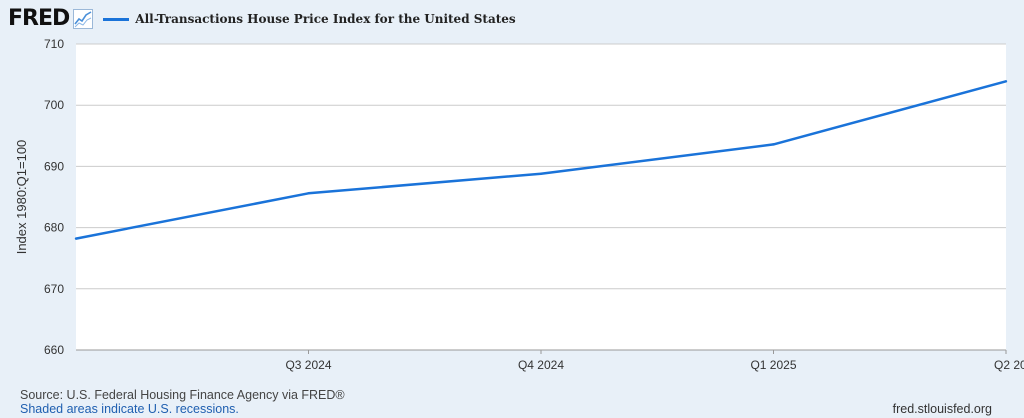 Image resolution: width=1024 pixels, height=418 pixels. I want to click on legend-swatch, so click(116, 19).